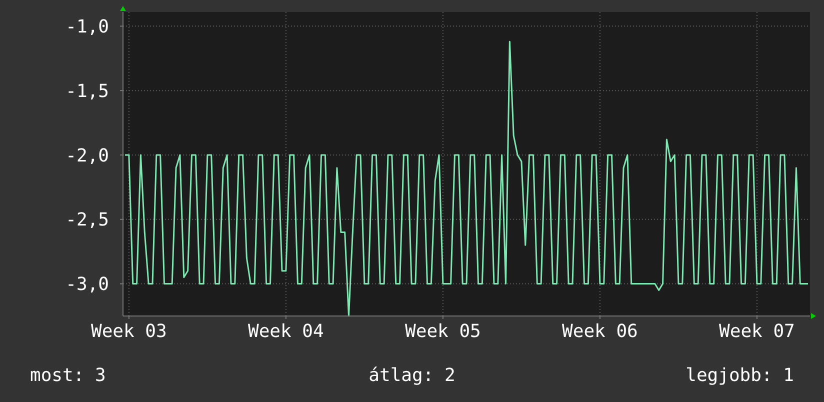 This screenshot has height=402, width=824. What do you see at coordinates (87, 285) in the screenshot?
I see `y-tick-label: -3,0` at bounding box center [87, 285].